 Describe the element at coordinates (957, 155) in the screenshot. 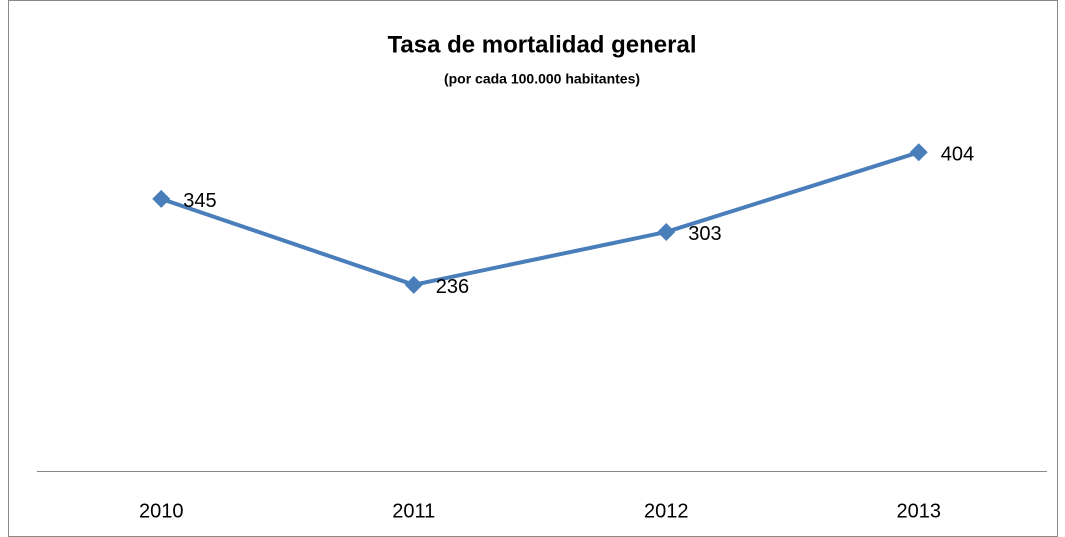

I see `data-label: 404` at that location.